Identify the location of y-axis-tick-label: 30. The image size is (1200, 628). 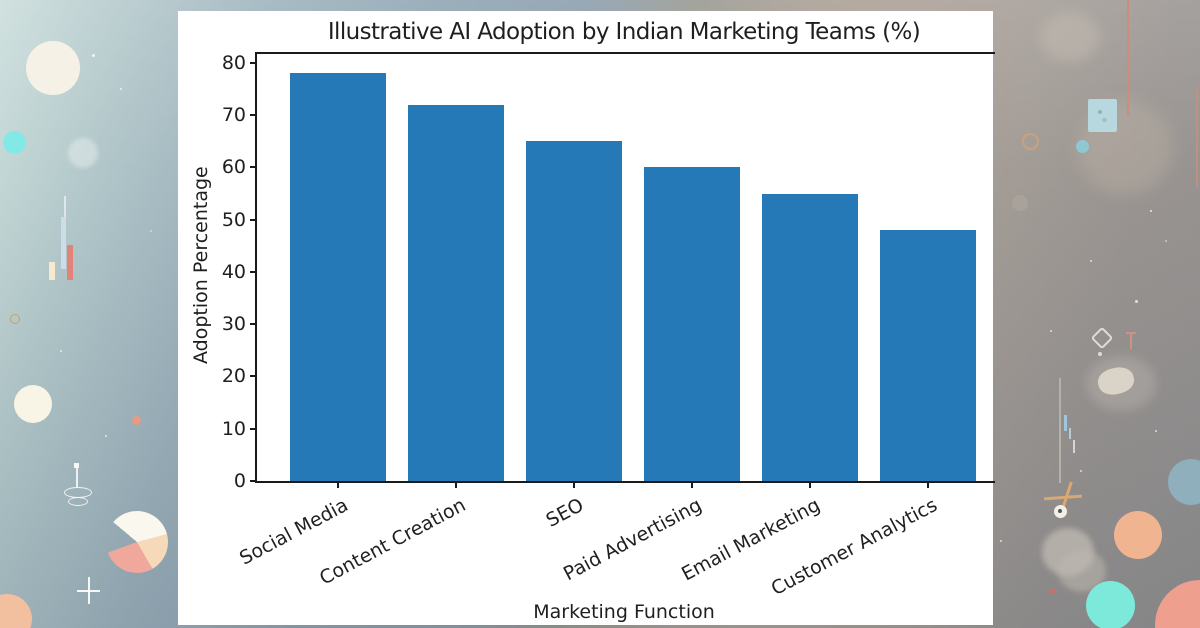
(233, 324).